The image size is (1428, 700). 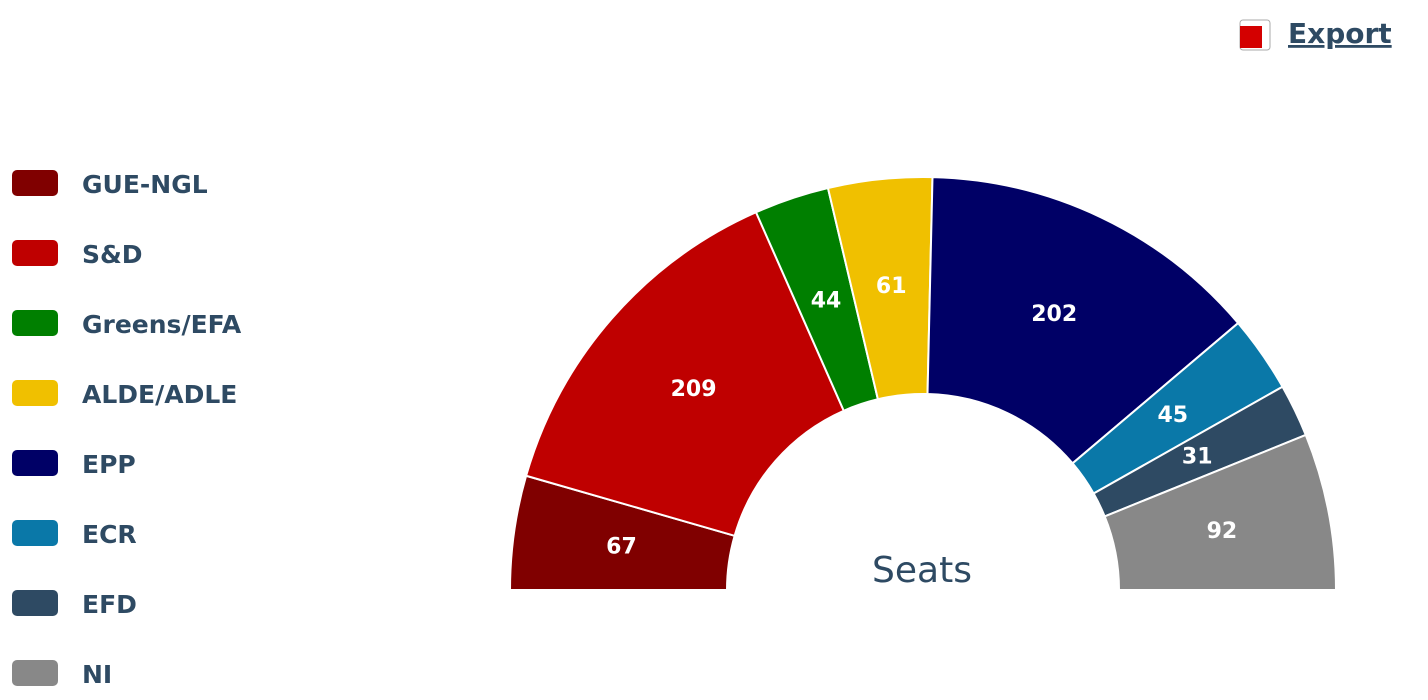 I want to click on slice-label: 92, so click(x=1222, y=531).